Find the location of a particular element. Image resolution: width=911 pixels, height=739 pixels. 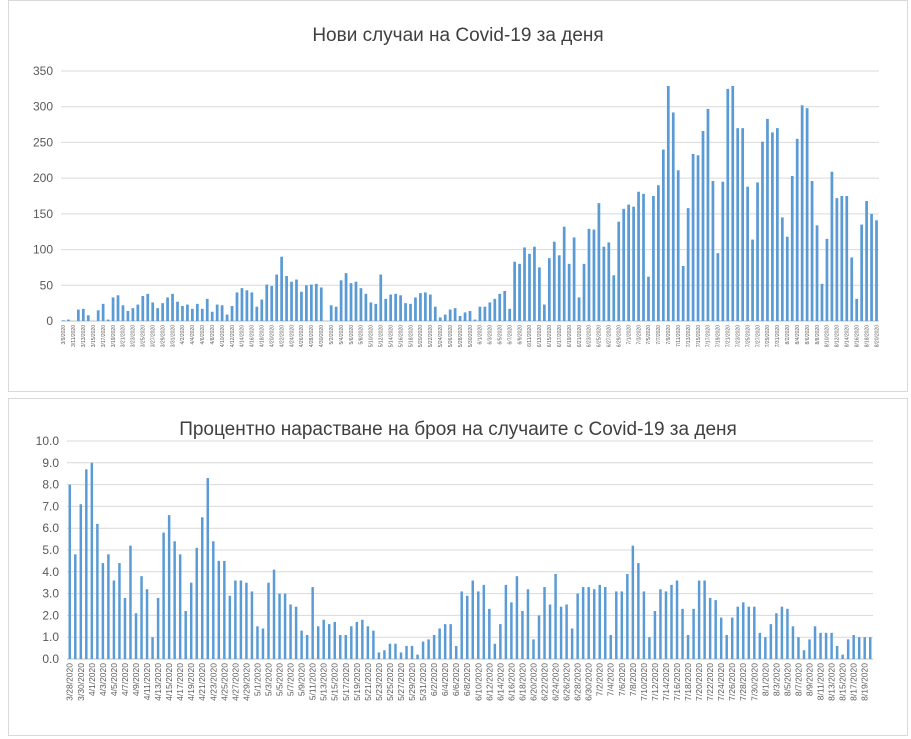

x-tick-label: 6/22/2020 is located at coordinates (545, 682).